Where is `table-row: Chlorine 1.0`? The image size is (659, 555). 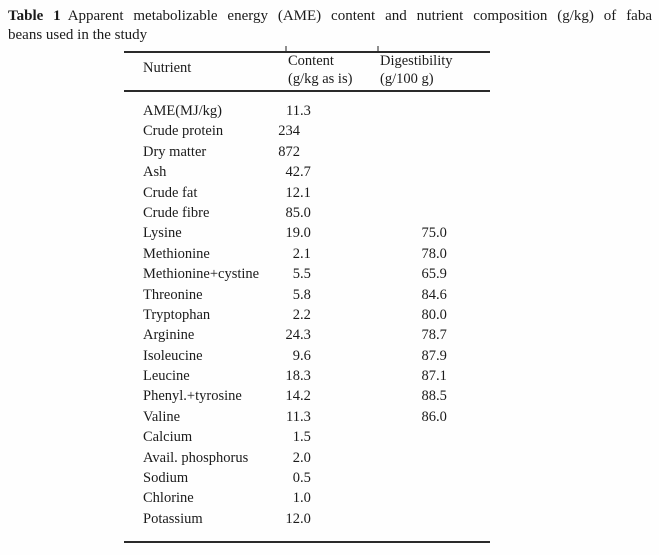 table-row: Chlorine 1.0 is located at coordinates (307, 498).